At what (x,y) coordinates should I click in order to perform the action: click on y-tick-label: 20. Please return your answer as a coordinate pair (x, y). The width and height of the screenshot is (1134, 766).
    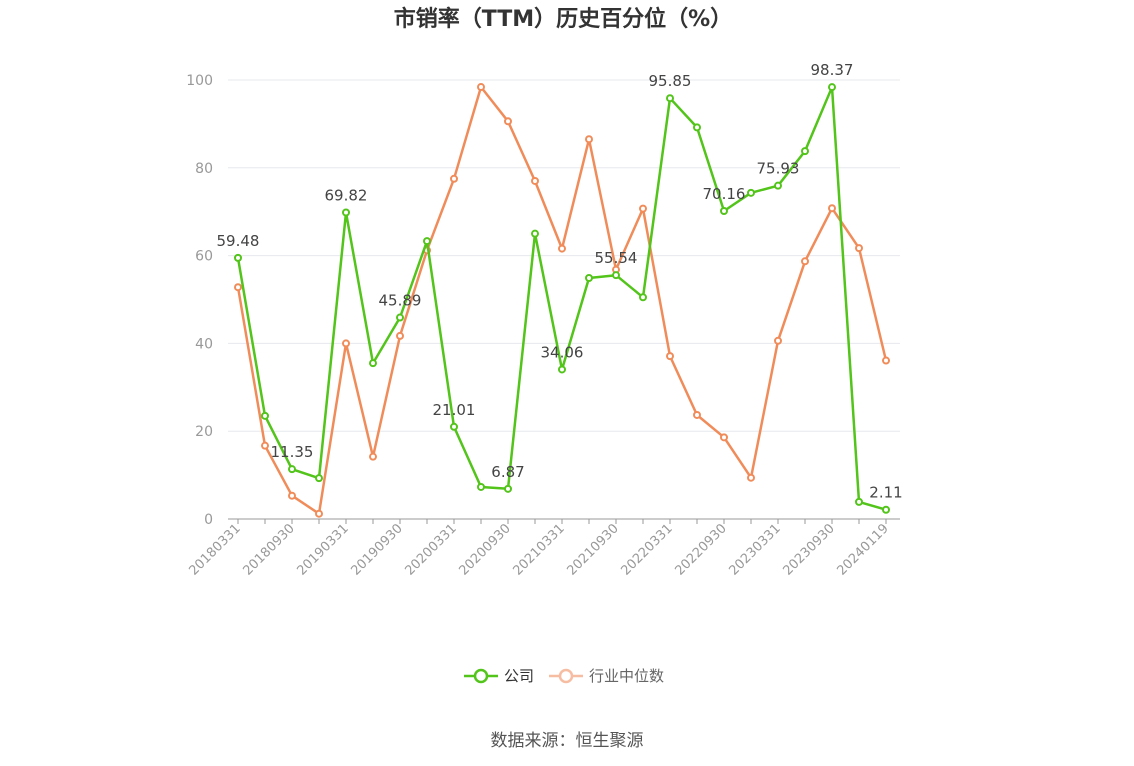
    Looking at the image, I should click on (204, 432).